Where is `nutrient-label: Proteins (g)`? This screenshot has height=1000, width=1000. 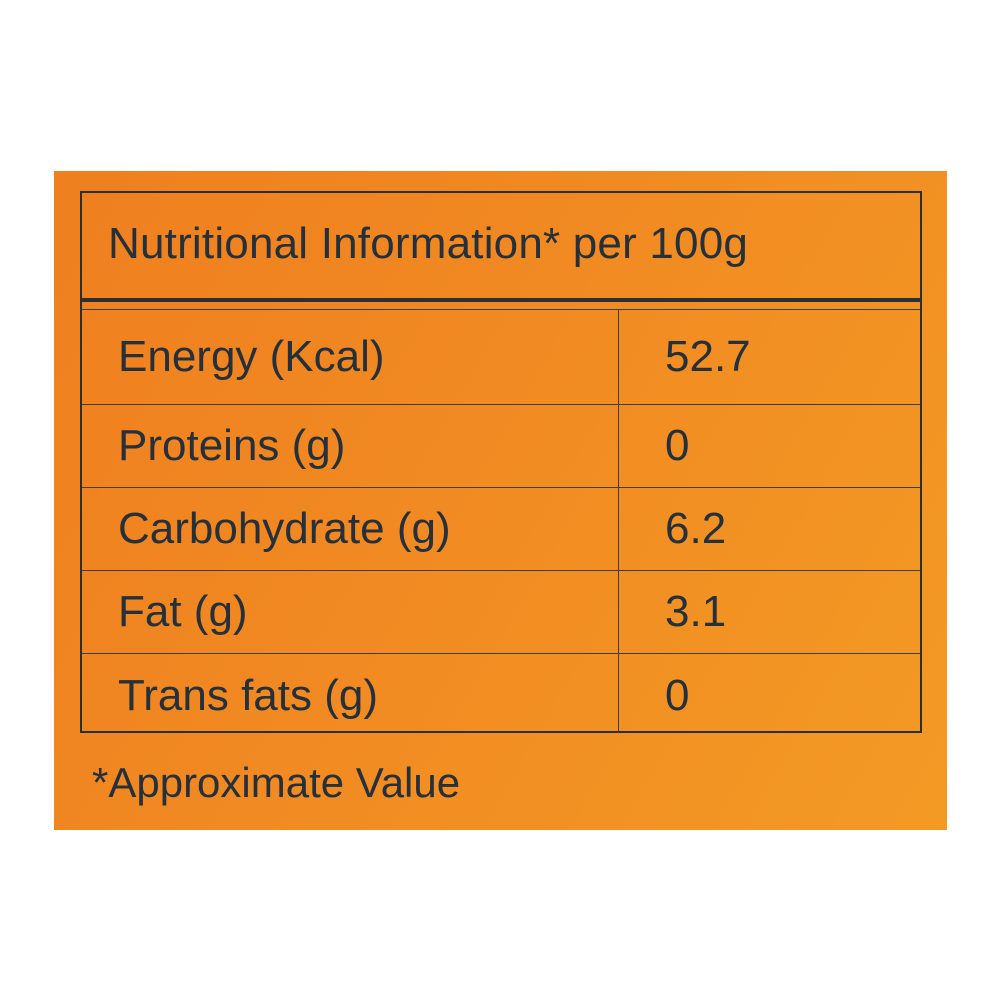
nutrient-label: Proteins (g) is located at coordinates (232, 445).